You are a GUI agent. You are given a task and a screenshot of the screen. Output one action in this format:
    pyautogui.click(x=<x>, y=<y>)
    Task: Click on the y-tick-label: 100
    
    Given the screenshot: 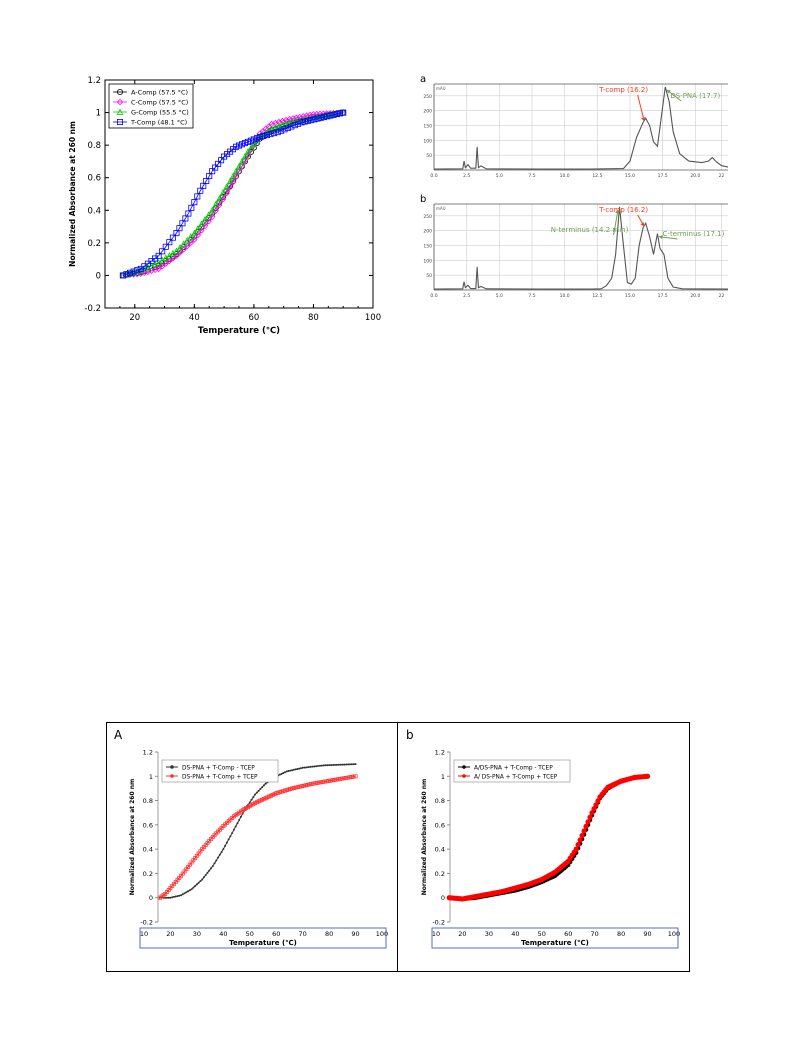 What is the action you would take?
    pyautogui.click(x=427, y=261)
    